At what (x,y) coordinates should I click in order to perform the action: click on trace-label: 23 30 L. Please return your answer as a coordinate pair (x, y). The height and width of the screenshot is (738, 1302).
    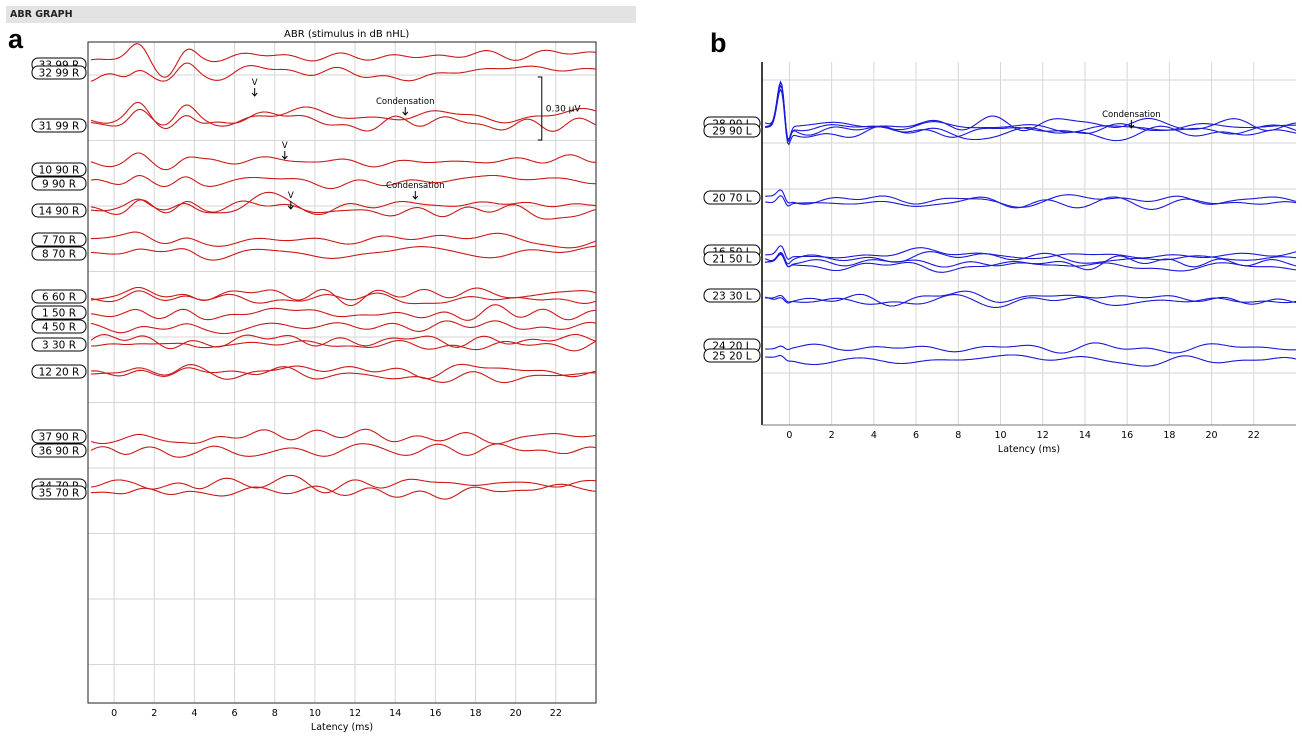
    Looking at the image, I should click on (731, 297).